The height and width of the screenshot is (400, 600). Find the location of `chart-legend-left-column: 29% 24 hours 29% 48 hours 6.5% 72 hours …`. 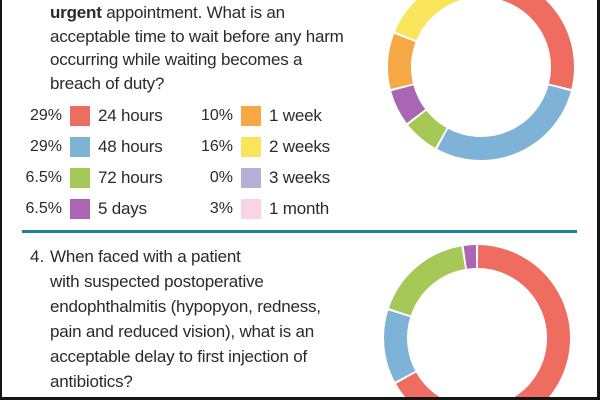

chart-legend-left-column: 29% 24 hours 29% 48 hours 6.5% 72 hours … is located at coordinates (92, 162).